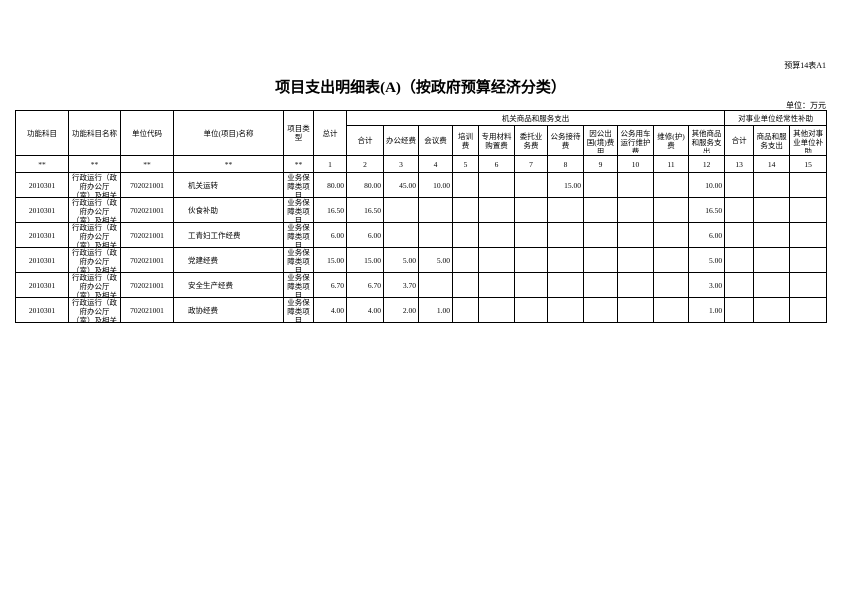 The height and width of the screenshot is (595, 841). I want to click on cell-text: 4.00, so click(337, 310).